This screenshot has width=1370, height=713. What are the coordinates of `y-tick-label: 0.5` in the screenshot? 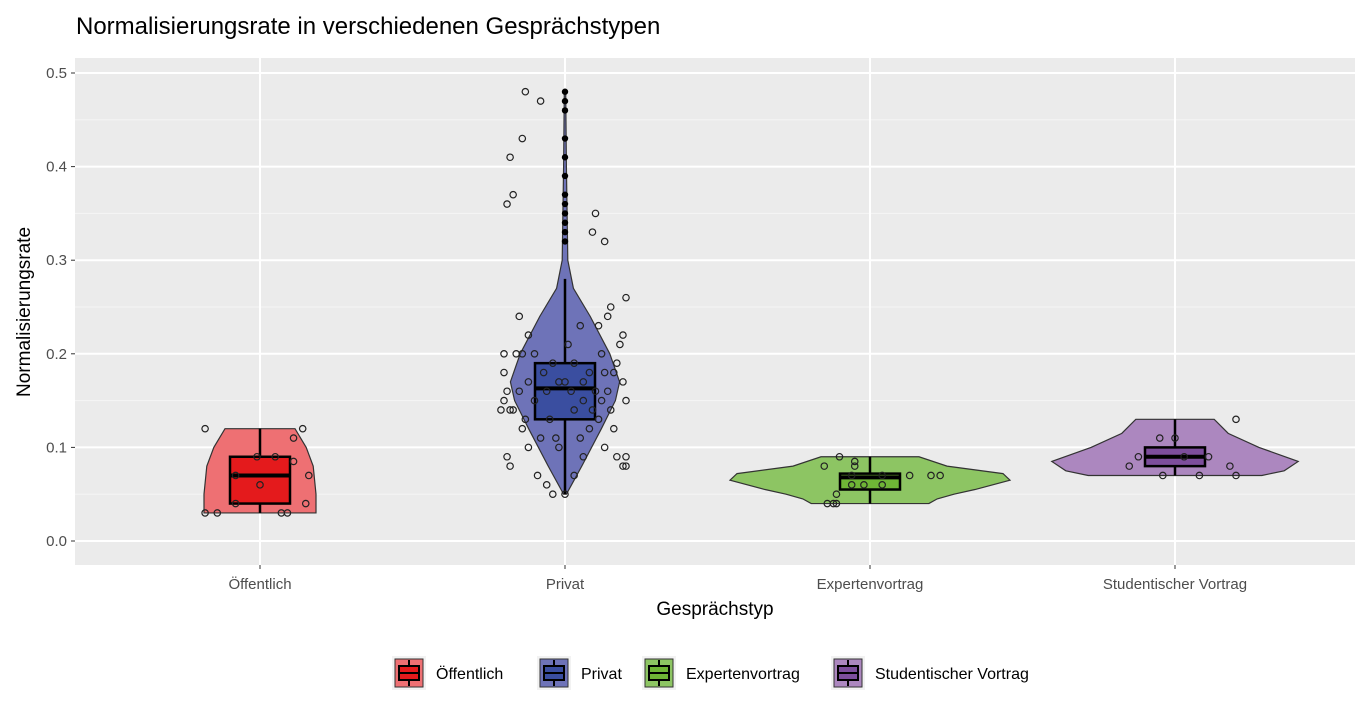 It's located at (56, 73).